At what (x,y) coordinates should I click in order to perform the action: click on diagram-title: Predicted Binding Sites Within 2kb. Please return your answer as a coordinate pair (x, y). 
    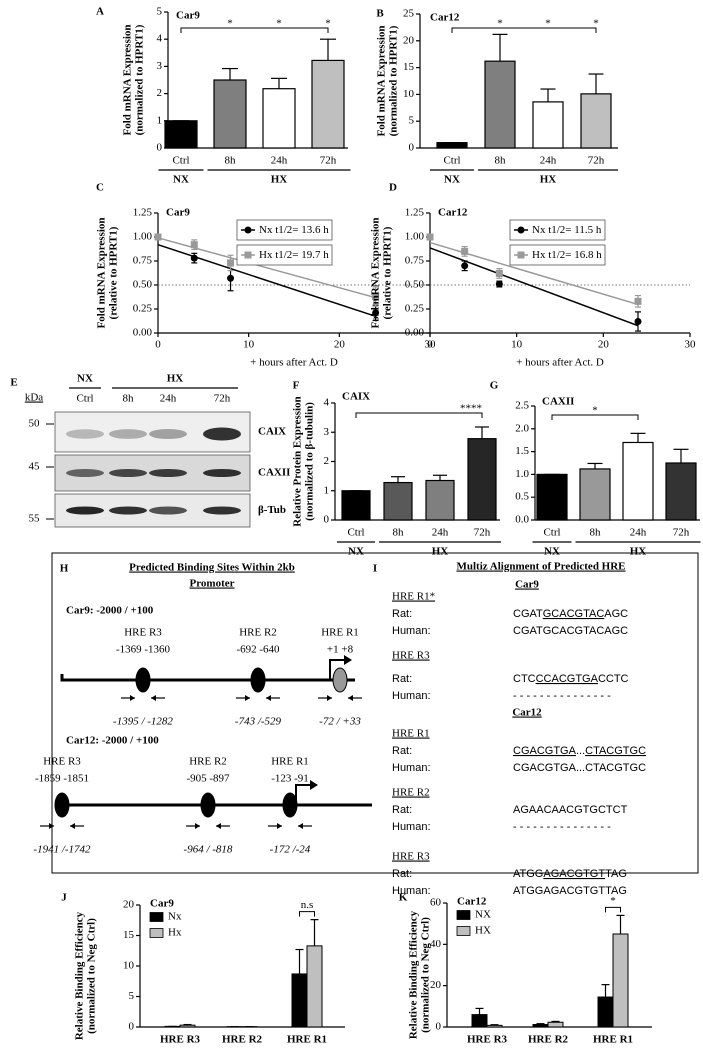
    Looking at the image, I should click on (212, 568).